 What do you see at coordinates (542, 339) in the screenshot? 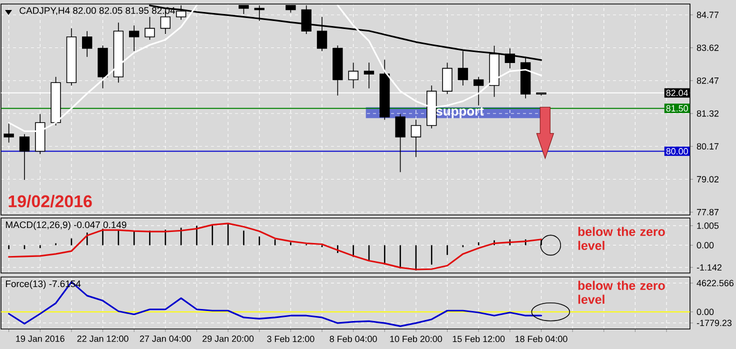
I see `x-tick-label: 18 Feb 04:00` at bounding box center [542, 339].